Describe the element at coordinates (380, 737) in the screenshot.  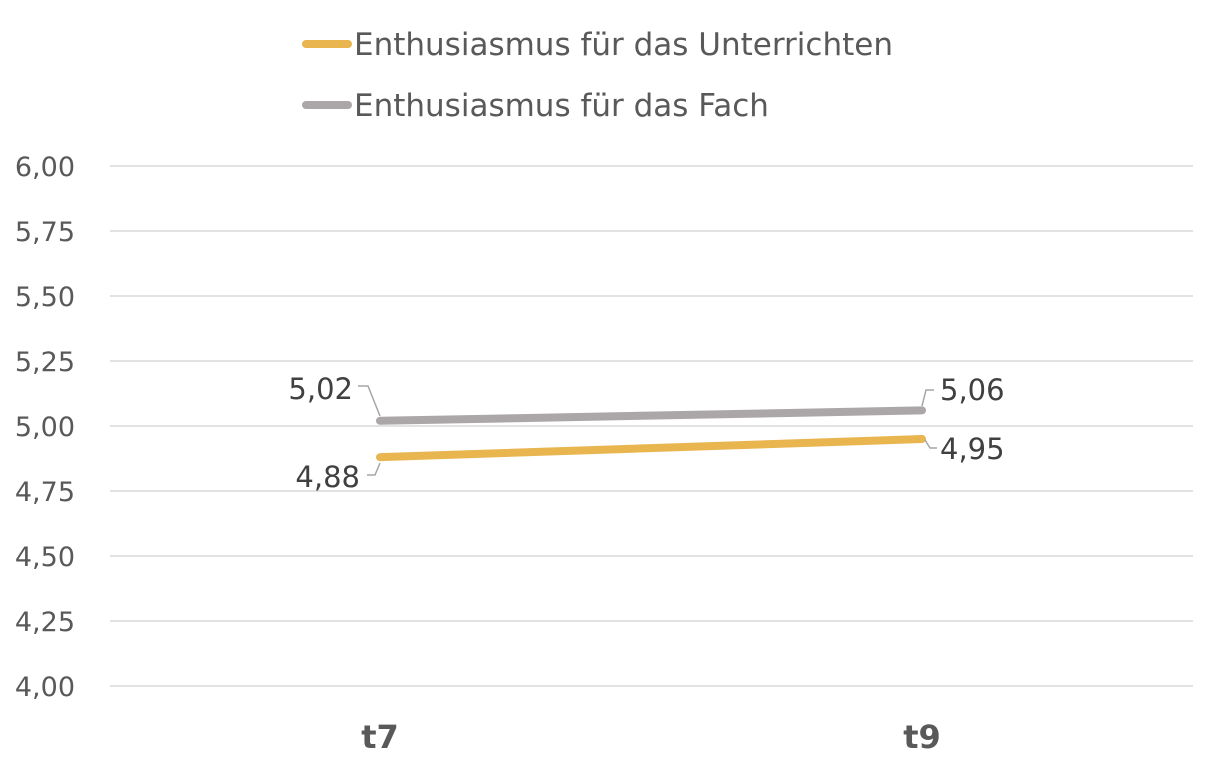
I see `x-tick-label: t7` at that location.